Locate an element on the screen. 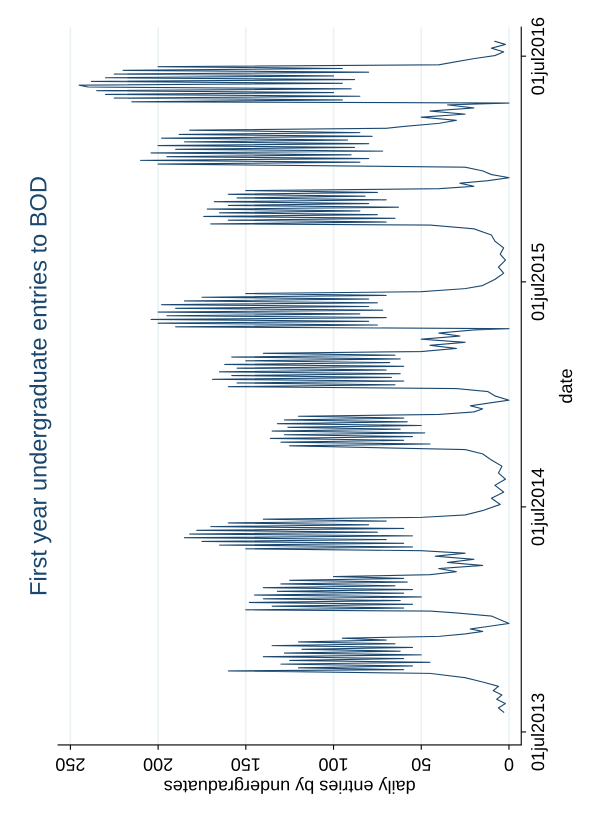 The image size is (593, 824). y-tick-label: 01jul2016 is located at coordinates (539, 56).